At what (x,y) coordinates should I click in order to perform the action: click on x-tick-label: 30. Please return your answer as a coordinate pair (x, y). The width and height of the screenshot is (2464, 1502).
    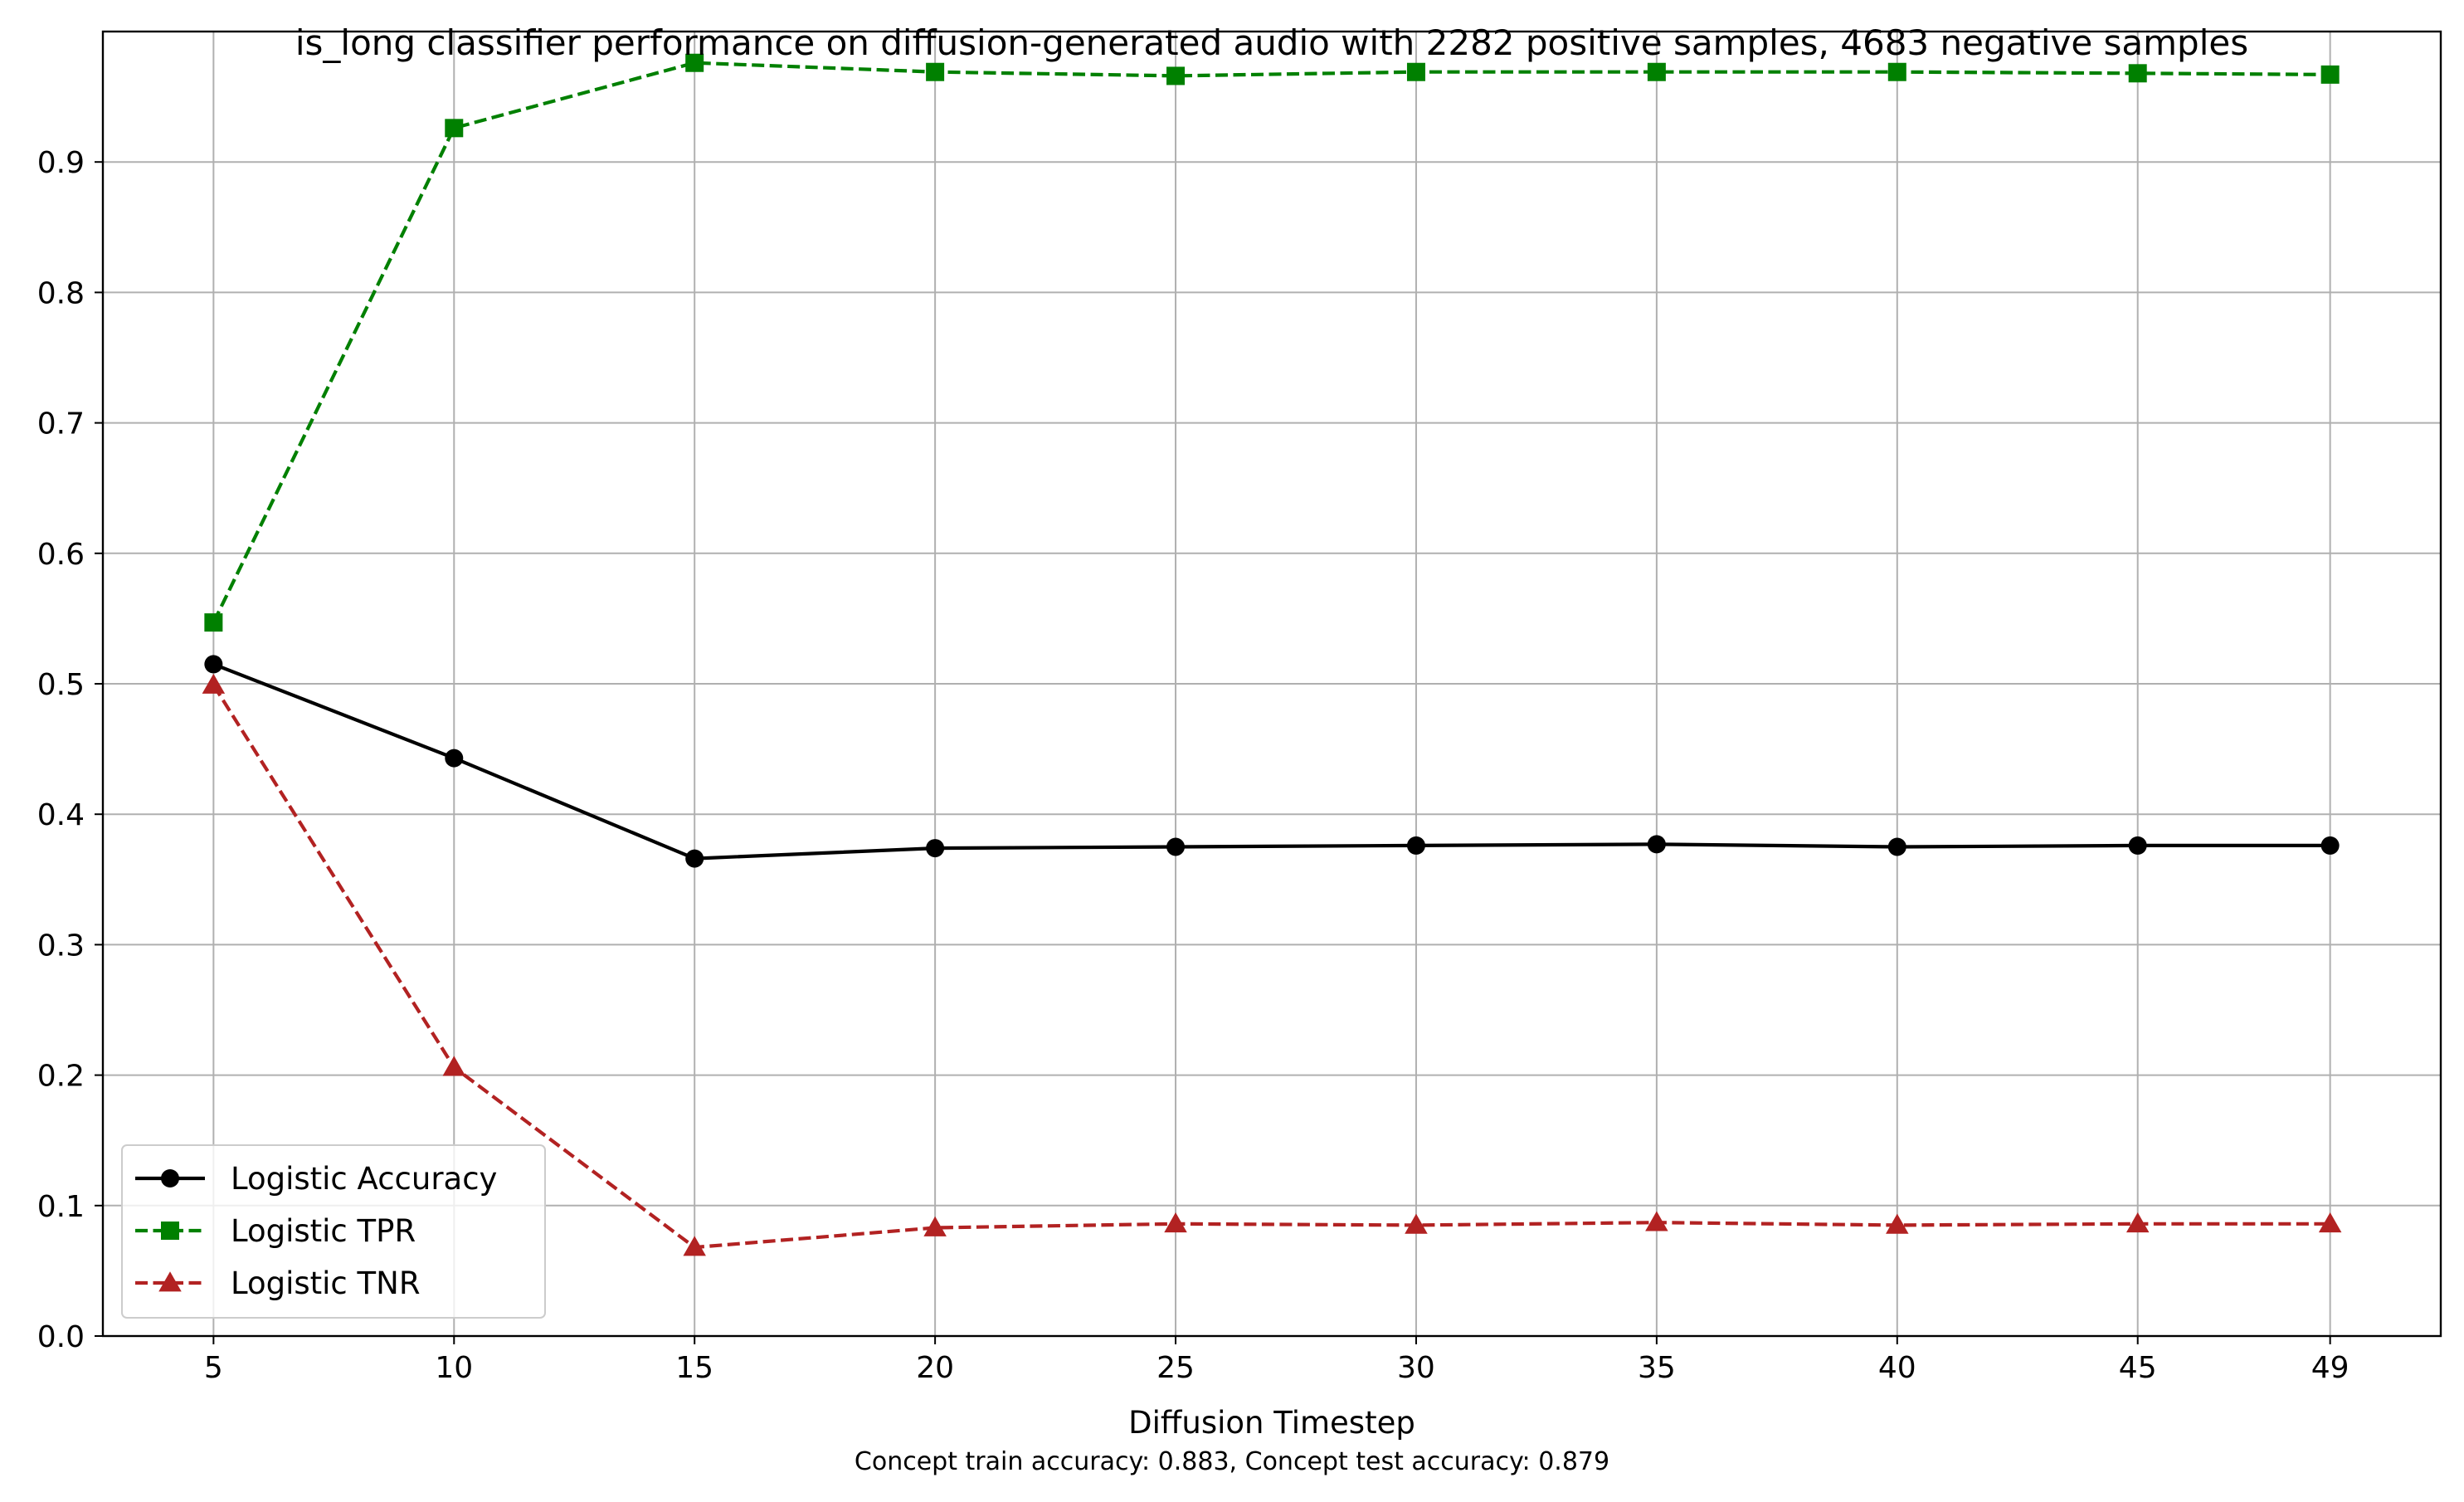
    Looking at the image, I should click on (1416, 1368).